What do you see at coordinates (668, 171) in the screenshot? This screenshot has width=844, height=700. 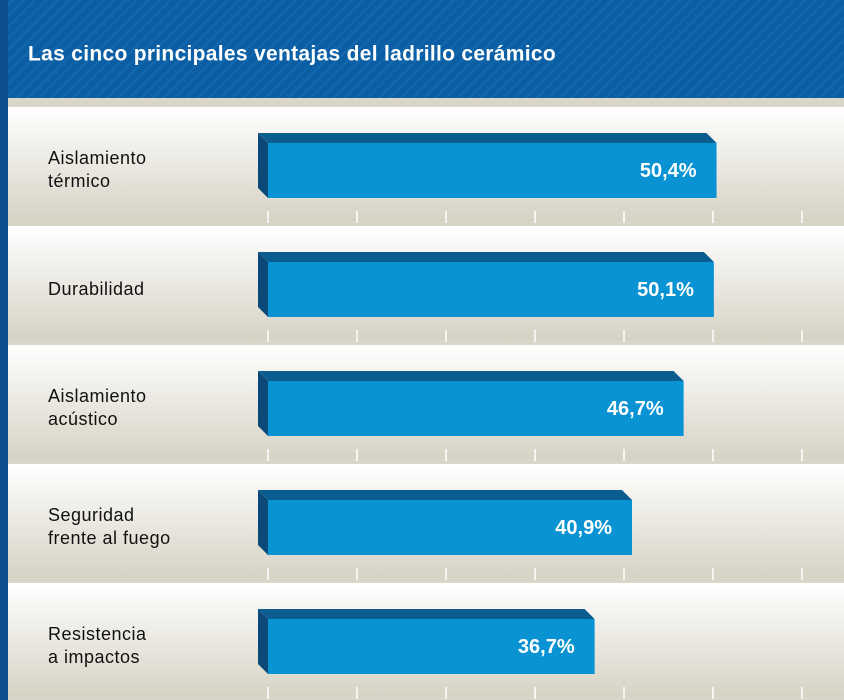 I see `value-label: 50,4%` at bounding box center [668, 171].